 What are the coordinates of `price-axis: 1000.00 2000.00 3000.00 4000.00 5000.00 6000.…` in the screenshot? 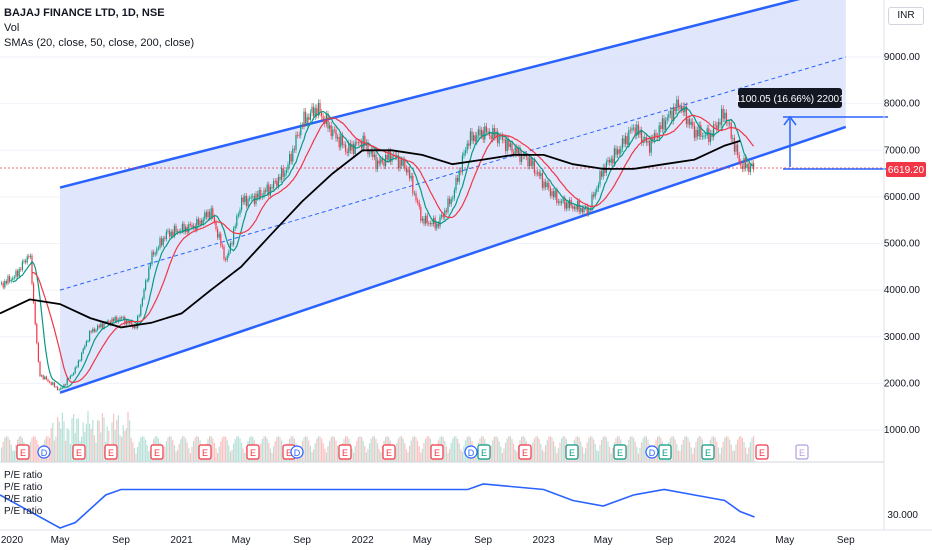 It's located at (902, 244).